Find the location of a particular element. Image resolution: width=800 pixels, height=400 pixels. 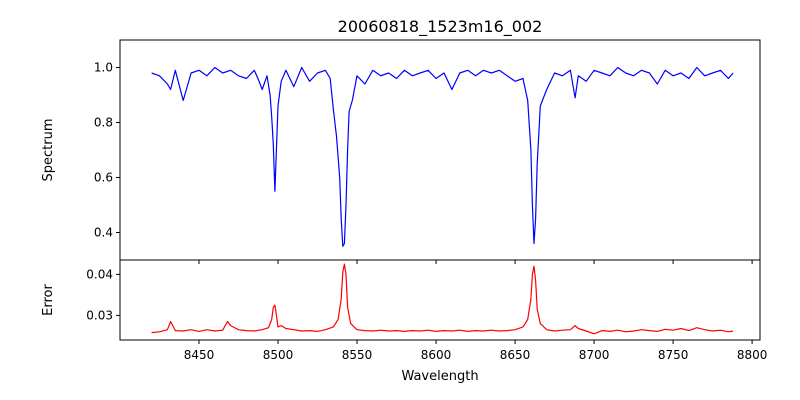

spectrum-ytick-label: 0.6 is located at coordinates (103, 178).